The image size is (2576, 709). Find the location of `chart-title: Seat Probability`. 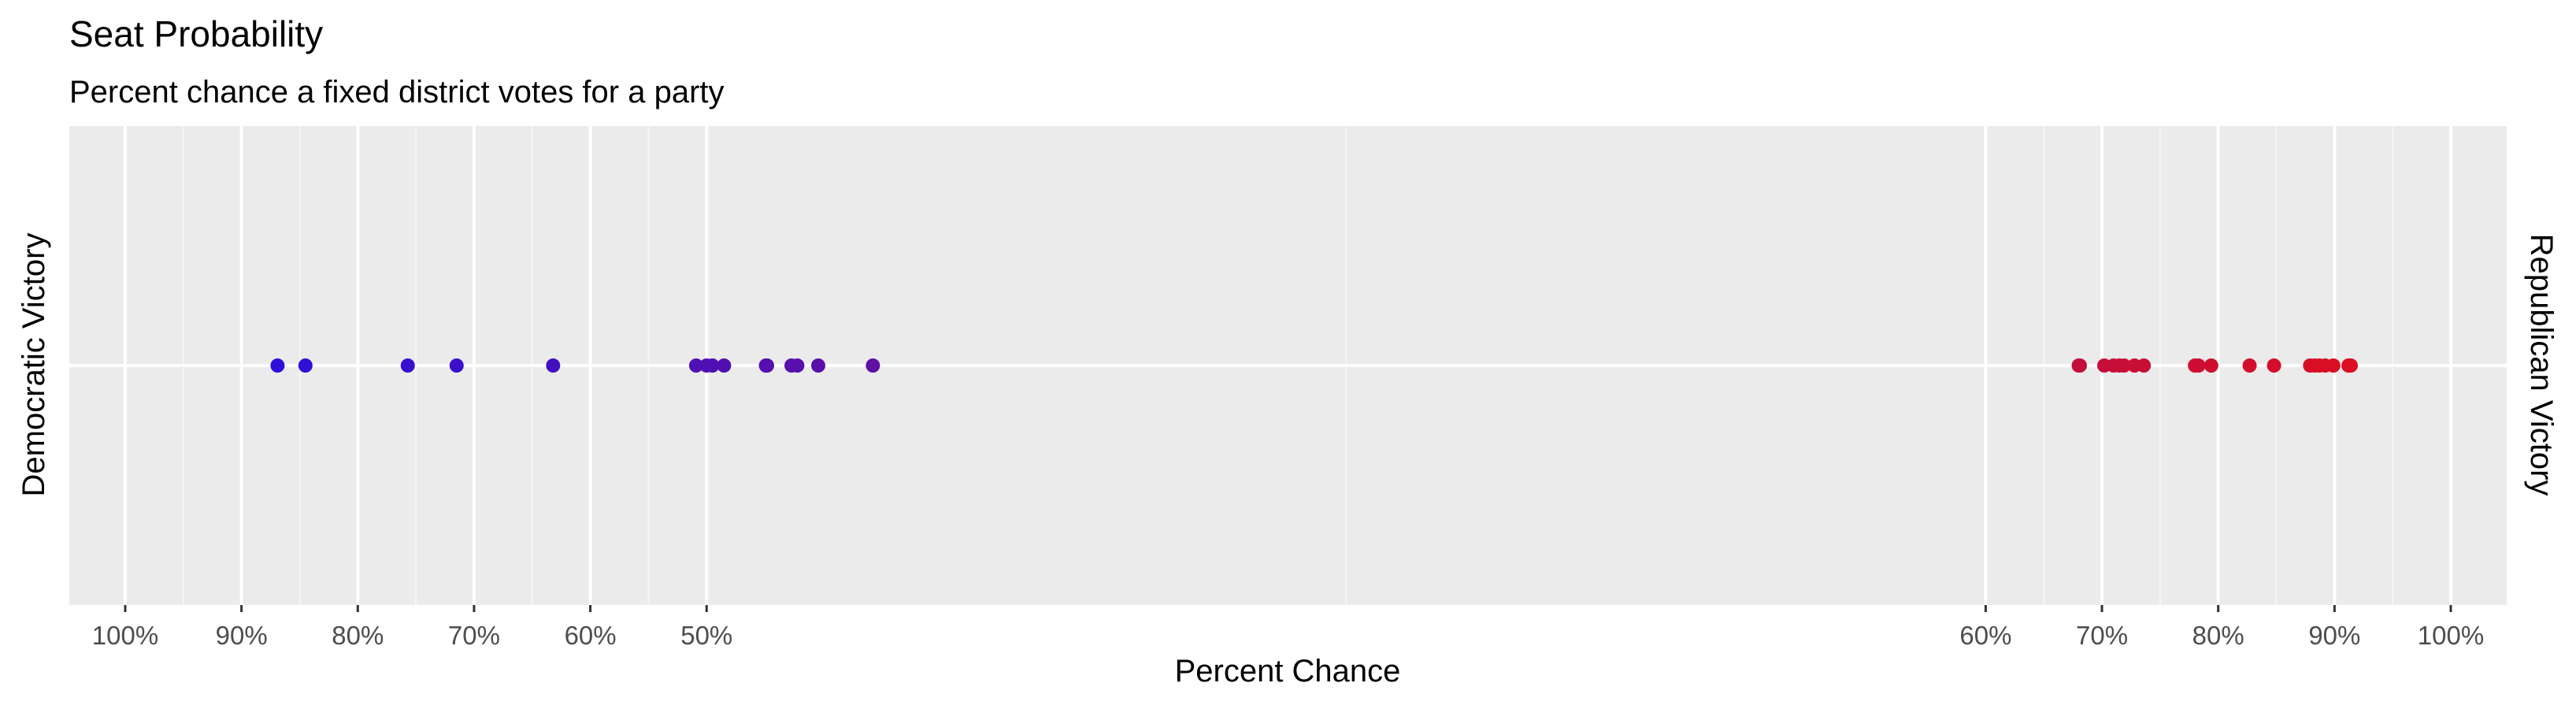

chart-title: Seat Probability is located at coordinates (196, 33).